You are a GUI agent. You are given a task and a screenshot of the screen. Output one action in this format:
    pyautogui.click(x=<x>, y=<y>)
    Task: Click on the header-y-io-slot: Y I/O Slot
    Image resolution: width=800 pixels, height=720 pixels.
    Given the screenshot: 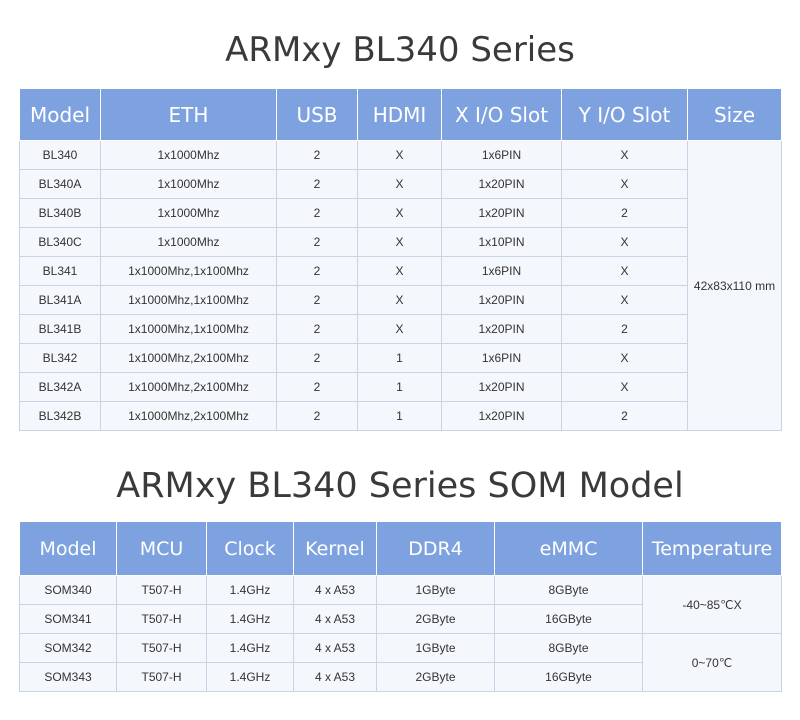 What is the action you would take?
    pyautogui.click(x=624, y=114)
    